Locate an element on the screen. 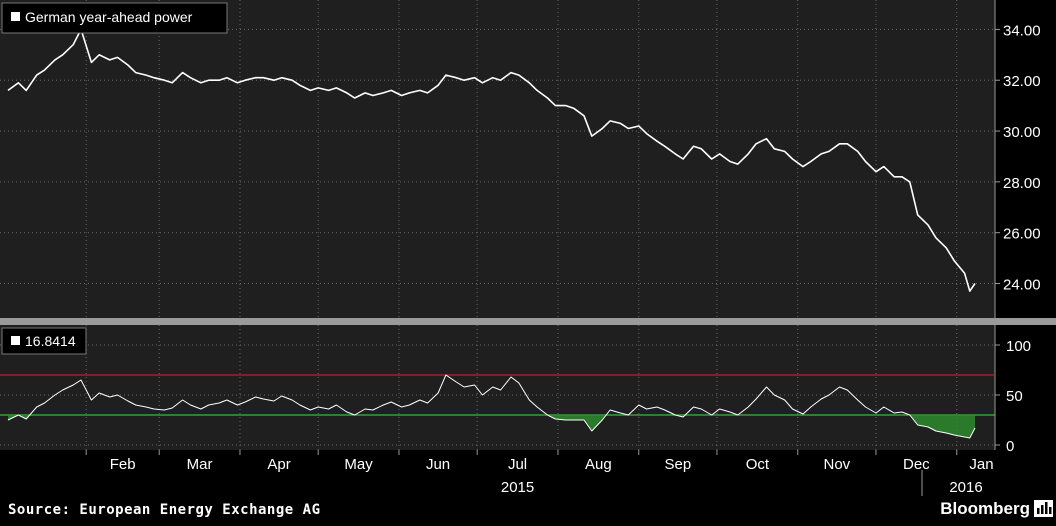 This screenshot has width=1056, height=526. y-tick-label: 100 is located at coordinates (1018, 346).